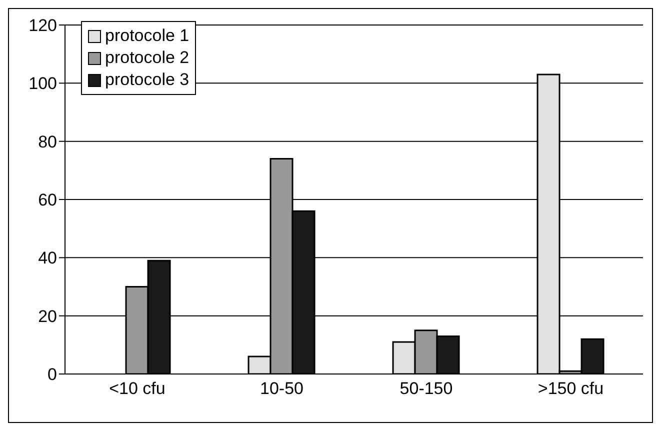  Describe the element at coordinates (147, 58) in the screenshot. I see `legend-label: protocole 2` at that location.